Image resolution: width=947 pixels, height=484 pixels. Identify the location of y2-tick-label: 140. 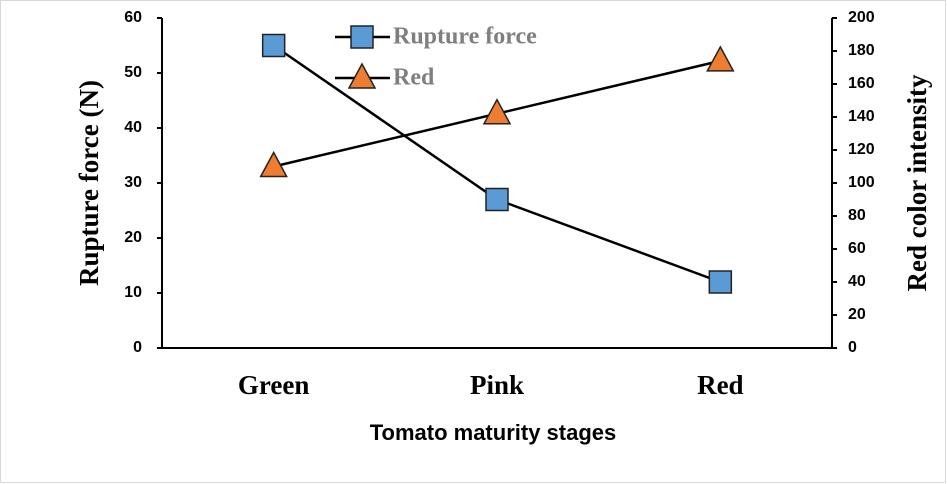
(861, 116).